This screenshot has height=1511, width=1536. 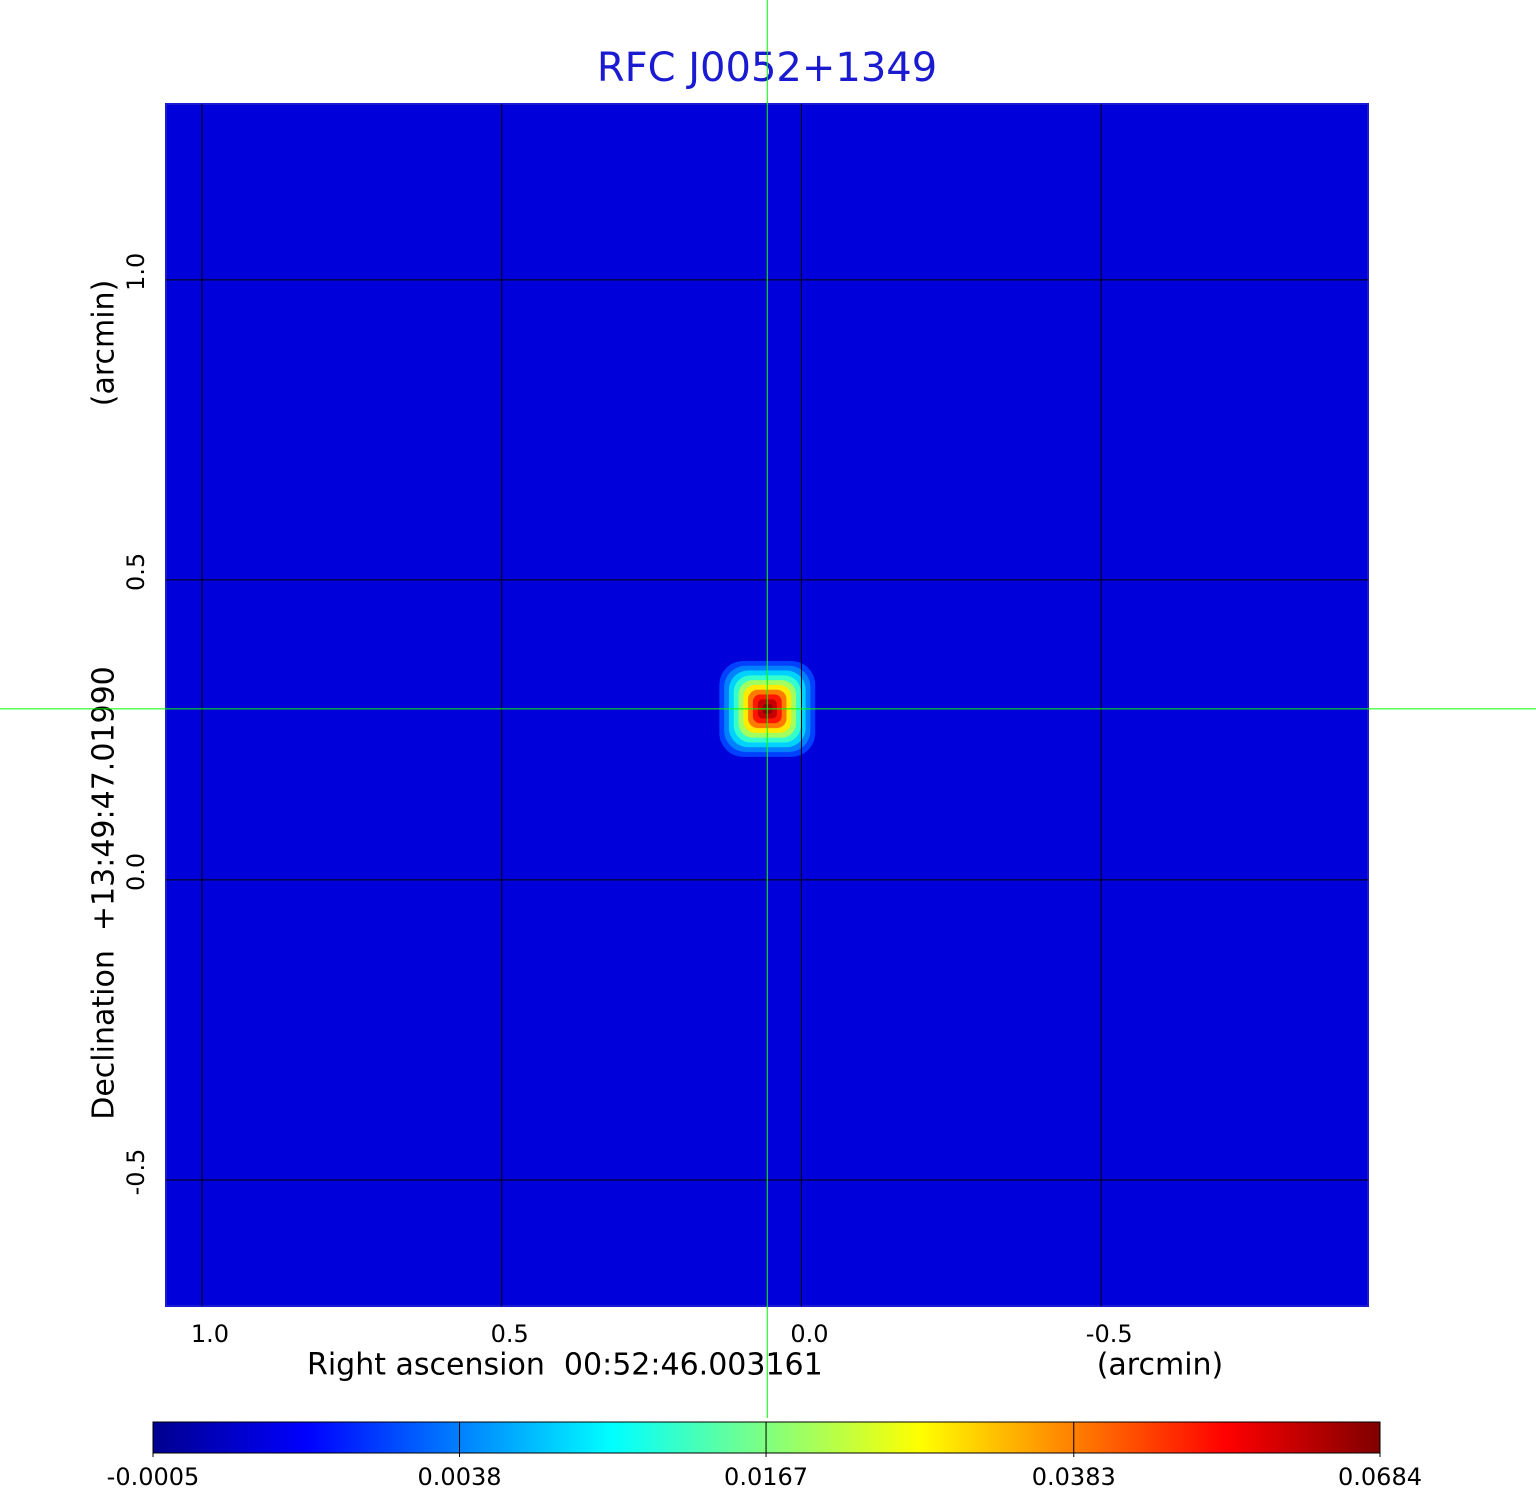 What do you see at coordinates (104, 893) in the screenshot?
I see `y-axis-label: Declination +13:49:47.01990` at bounding box center [104, 893].